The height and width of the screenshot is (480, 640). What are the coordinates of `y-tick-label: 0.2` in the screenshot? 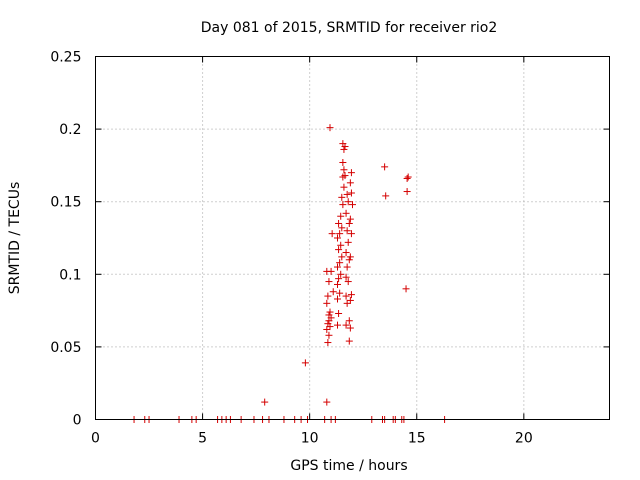 It's located at (70, 130).